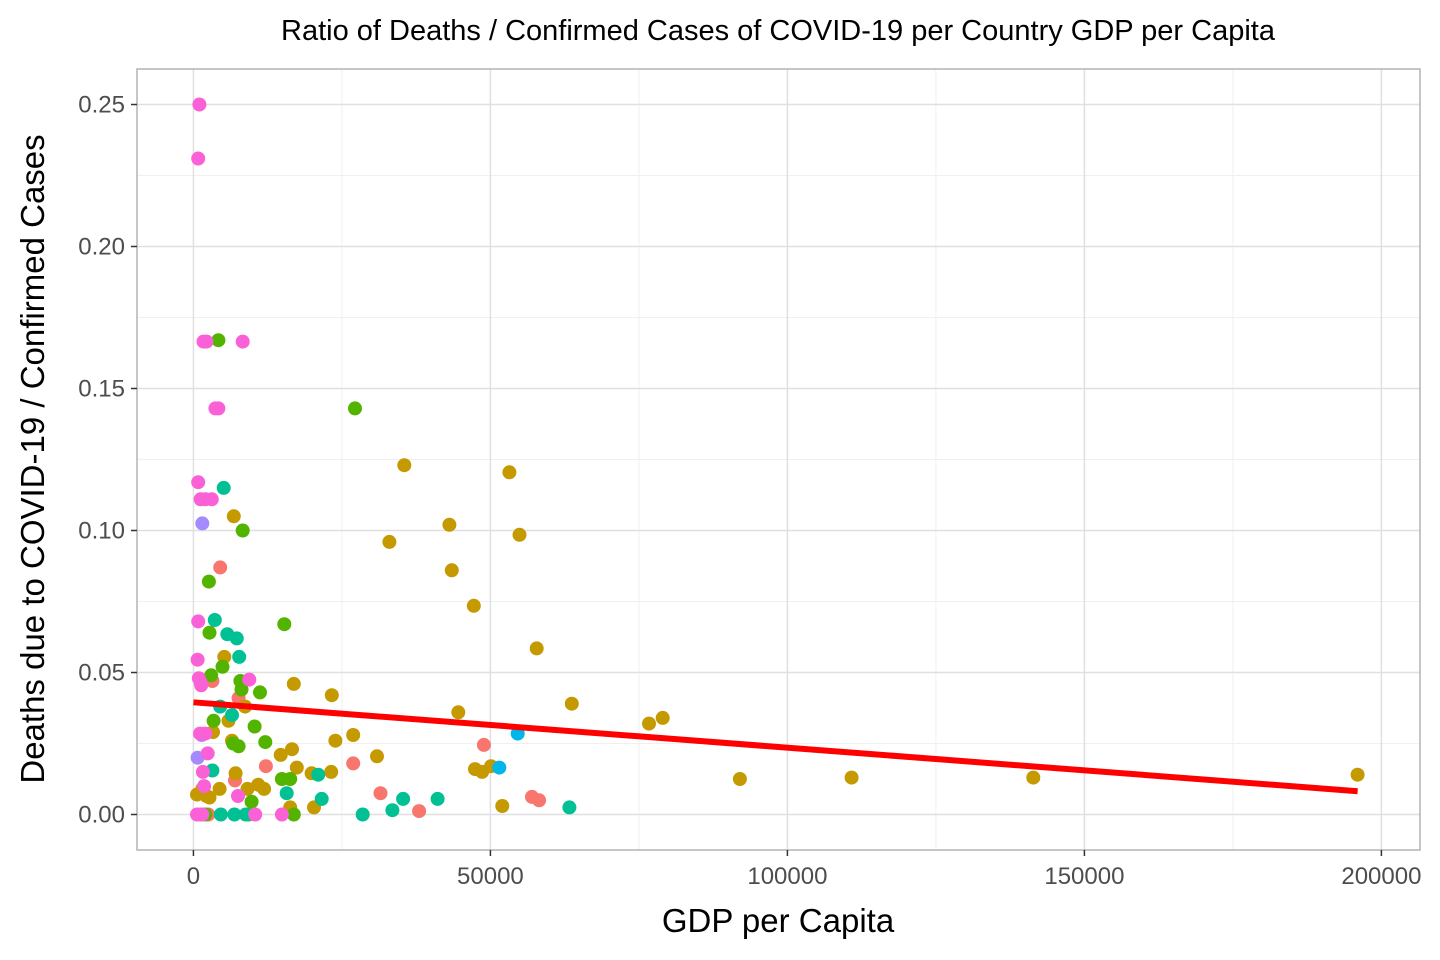  I want to click on trend-line, so click(775, 747).